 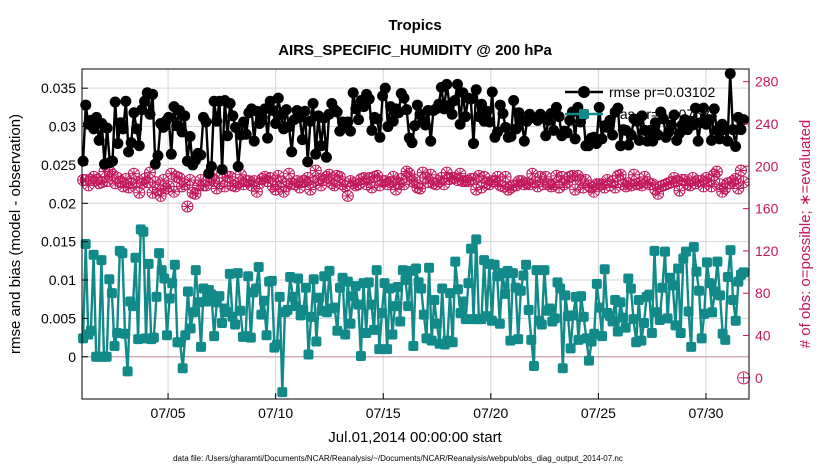 I want to click on y-tick-label: 0, so click(x=72, y=357).